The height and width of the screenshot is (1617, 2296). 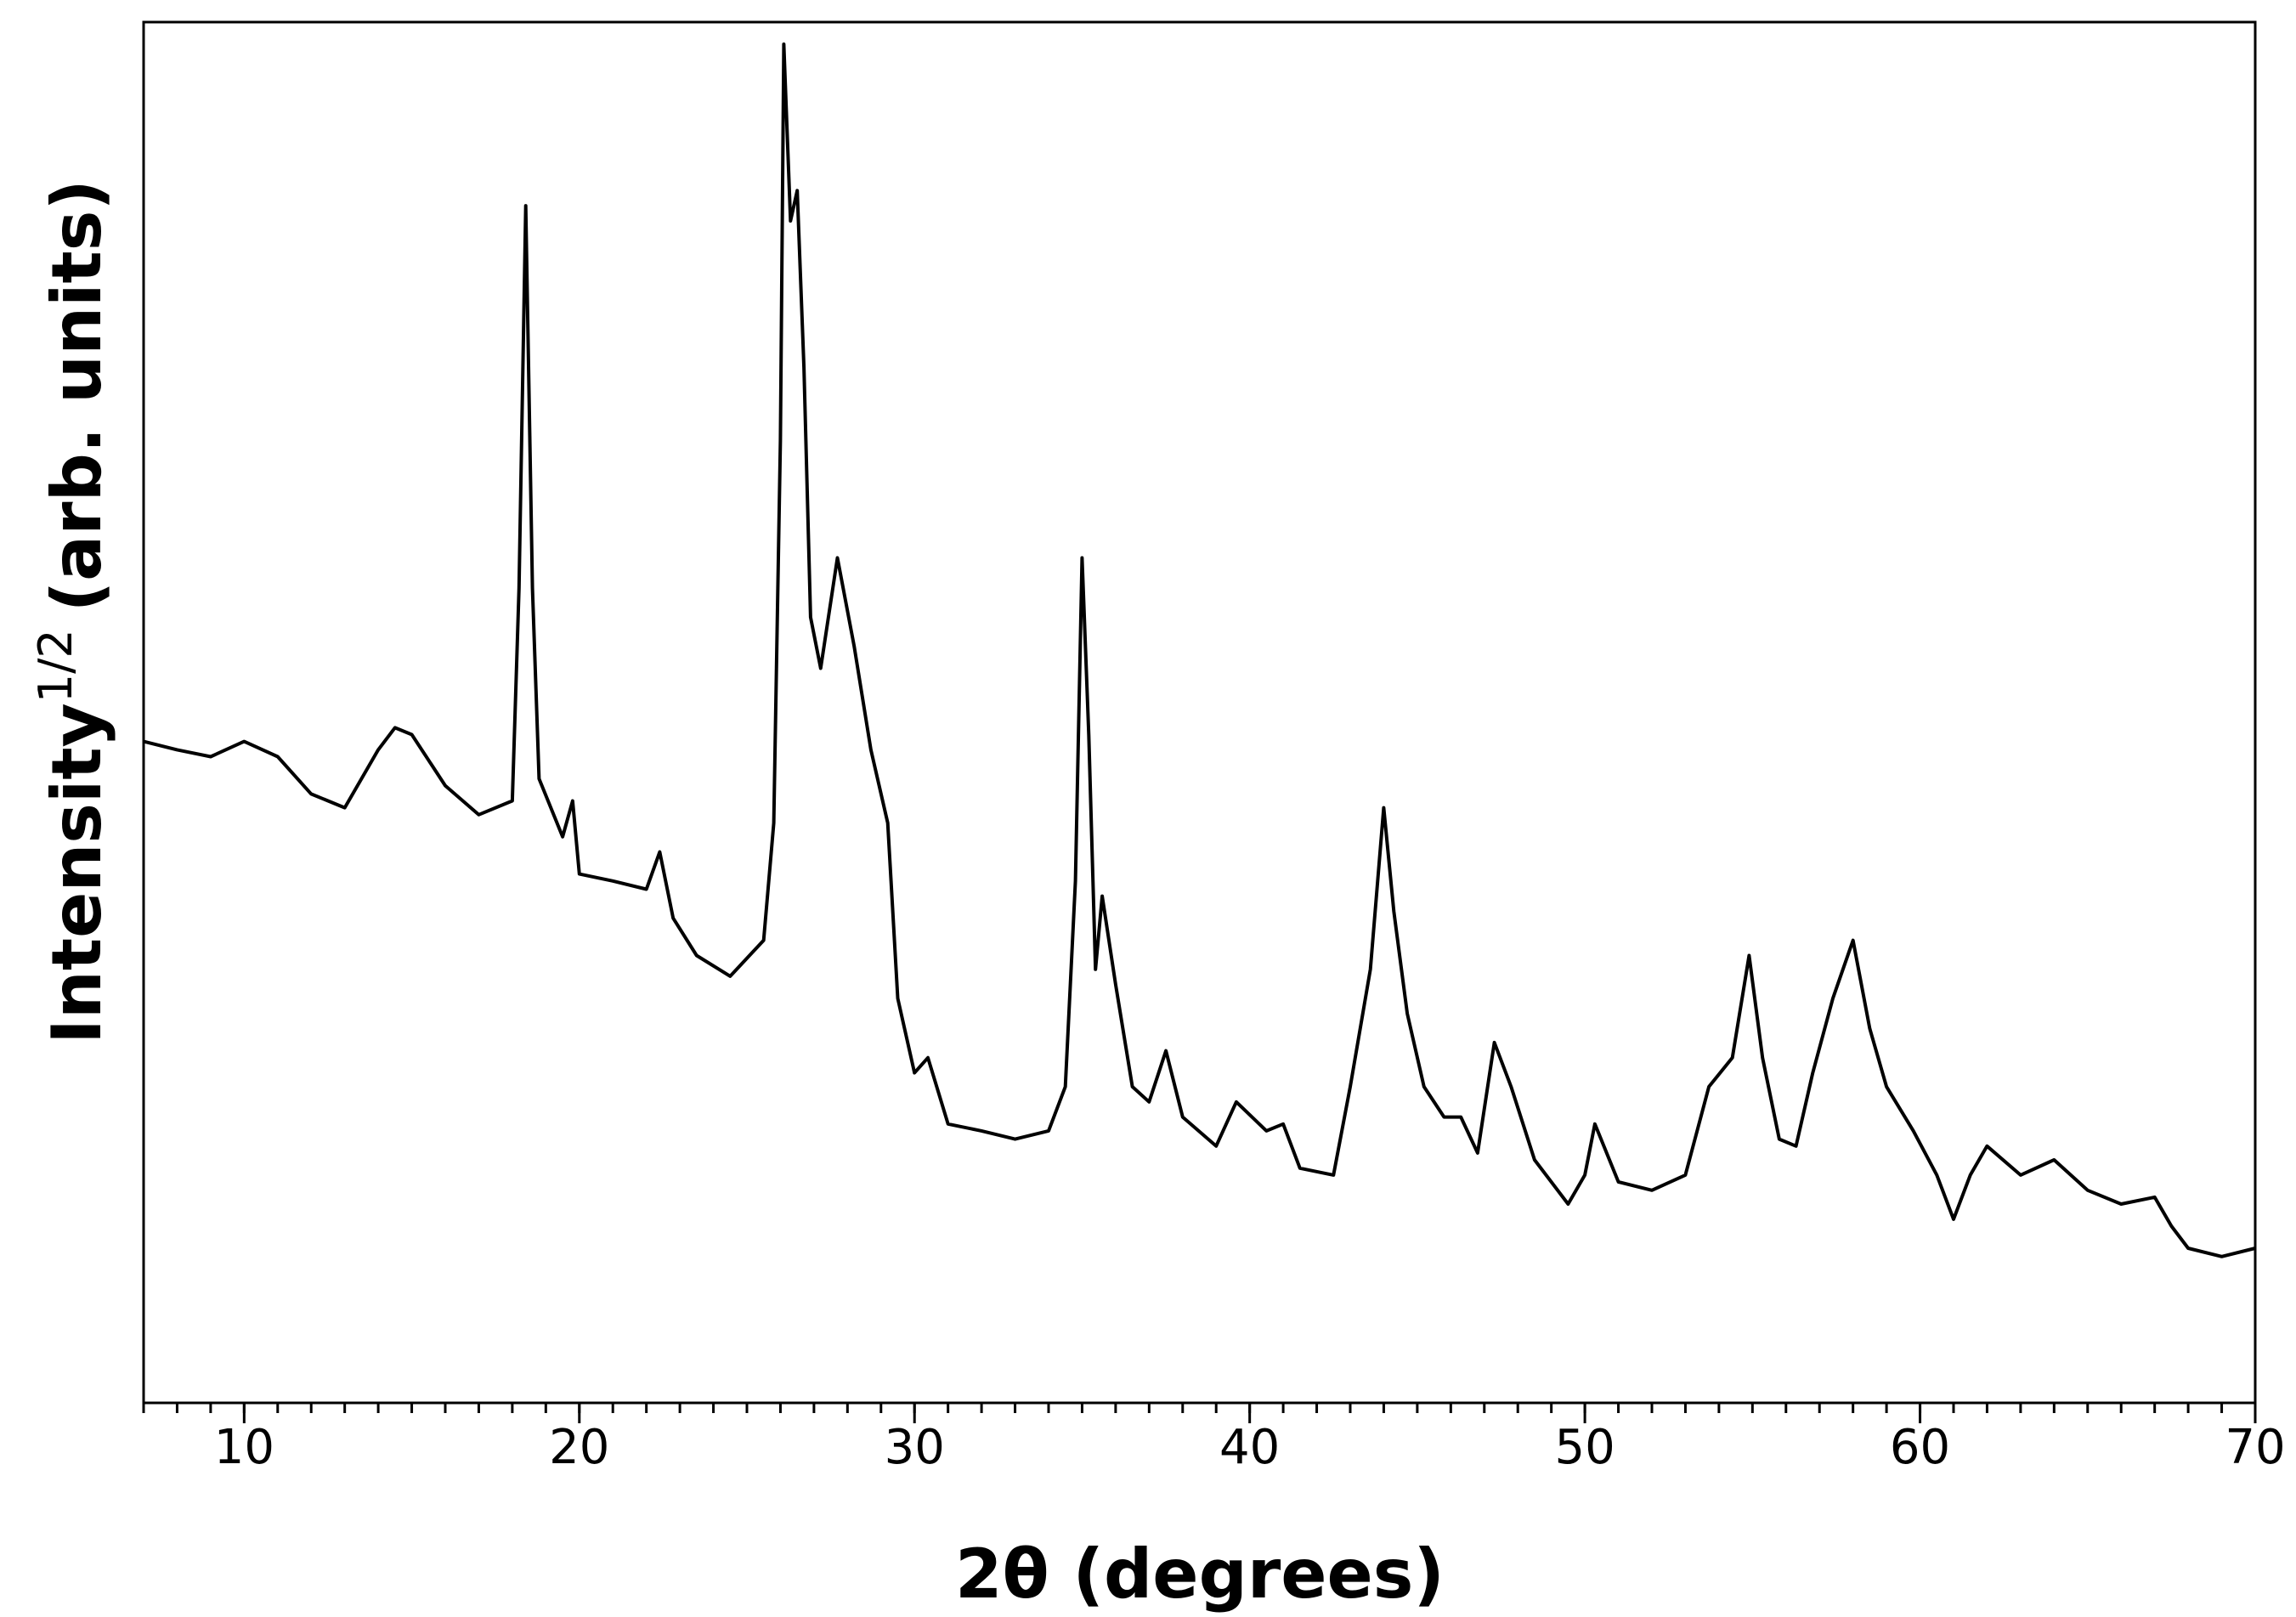 I want to click on x-tick-label: 60, so click(x=1920, y=1447).